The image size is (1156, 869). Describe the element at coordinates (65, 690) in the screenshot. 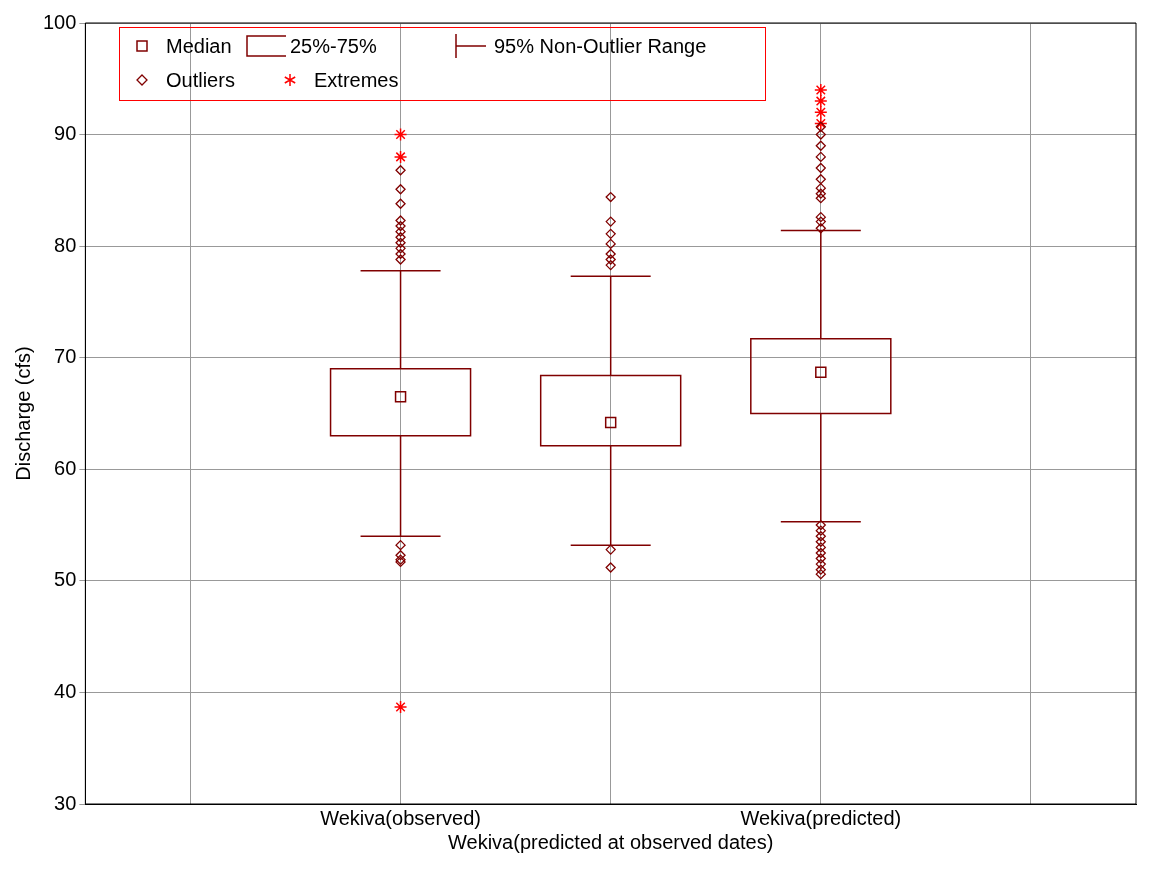

I see `y-tick-label: 40` at that location.